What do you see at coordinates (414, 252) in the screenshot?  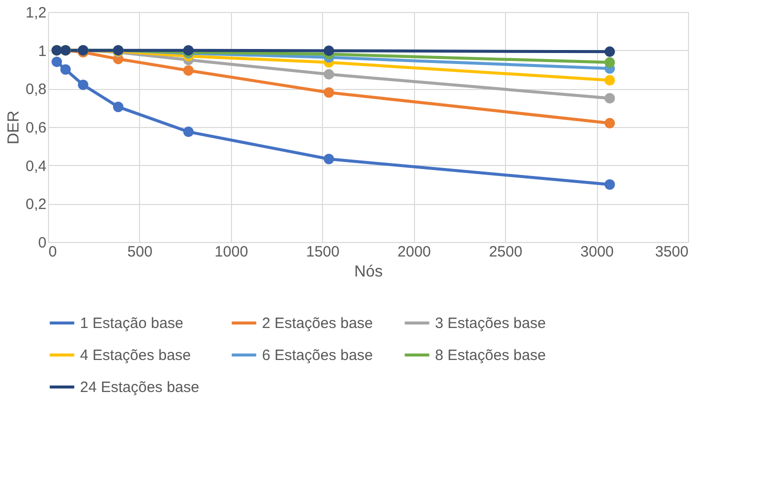 I see `x-tick-label: 2000` at bounding box center [414, 252].